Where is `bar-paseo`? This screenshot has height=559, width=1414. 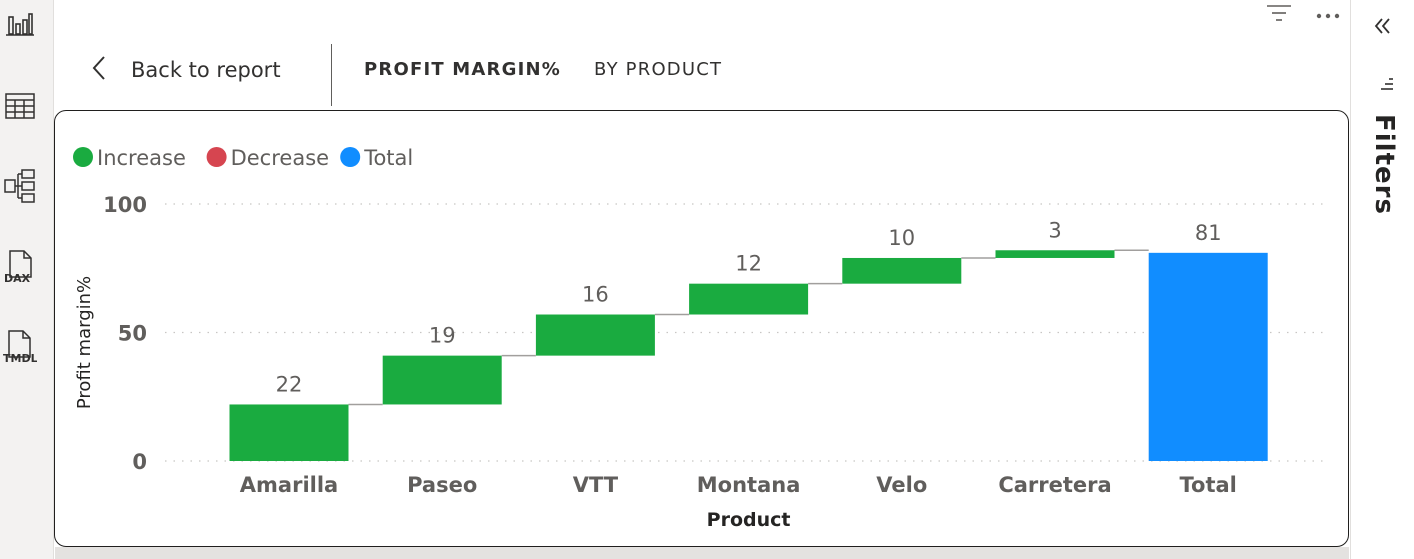 bar-paseo is located at coordinates (442, 380).